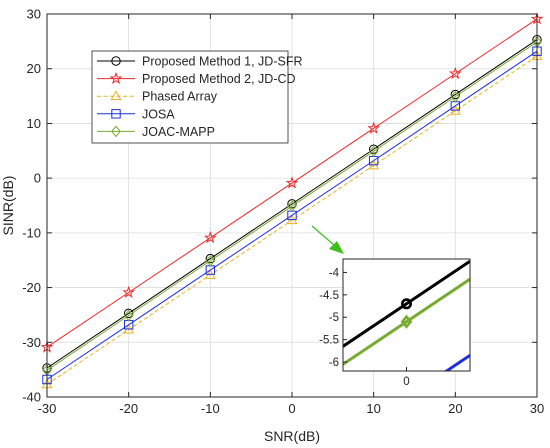 Image resolution: width=550 pixels, height=448 pixels. Describe the element at coordinates (210, 408) in the screenshot. I see `x-tick-label: -10` at that location.